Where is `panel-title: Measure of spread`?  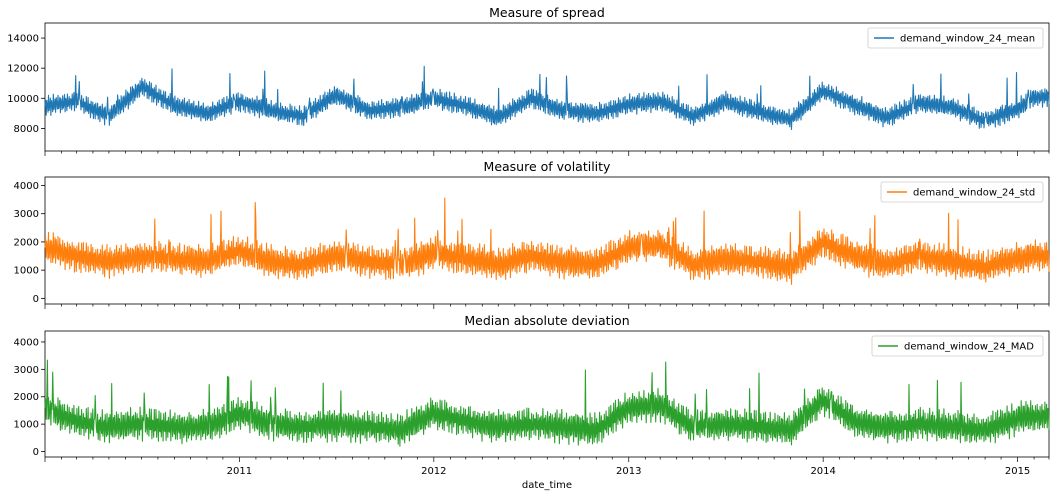 panel-title: Measure of spread is located at coordinates (547, 12).